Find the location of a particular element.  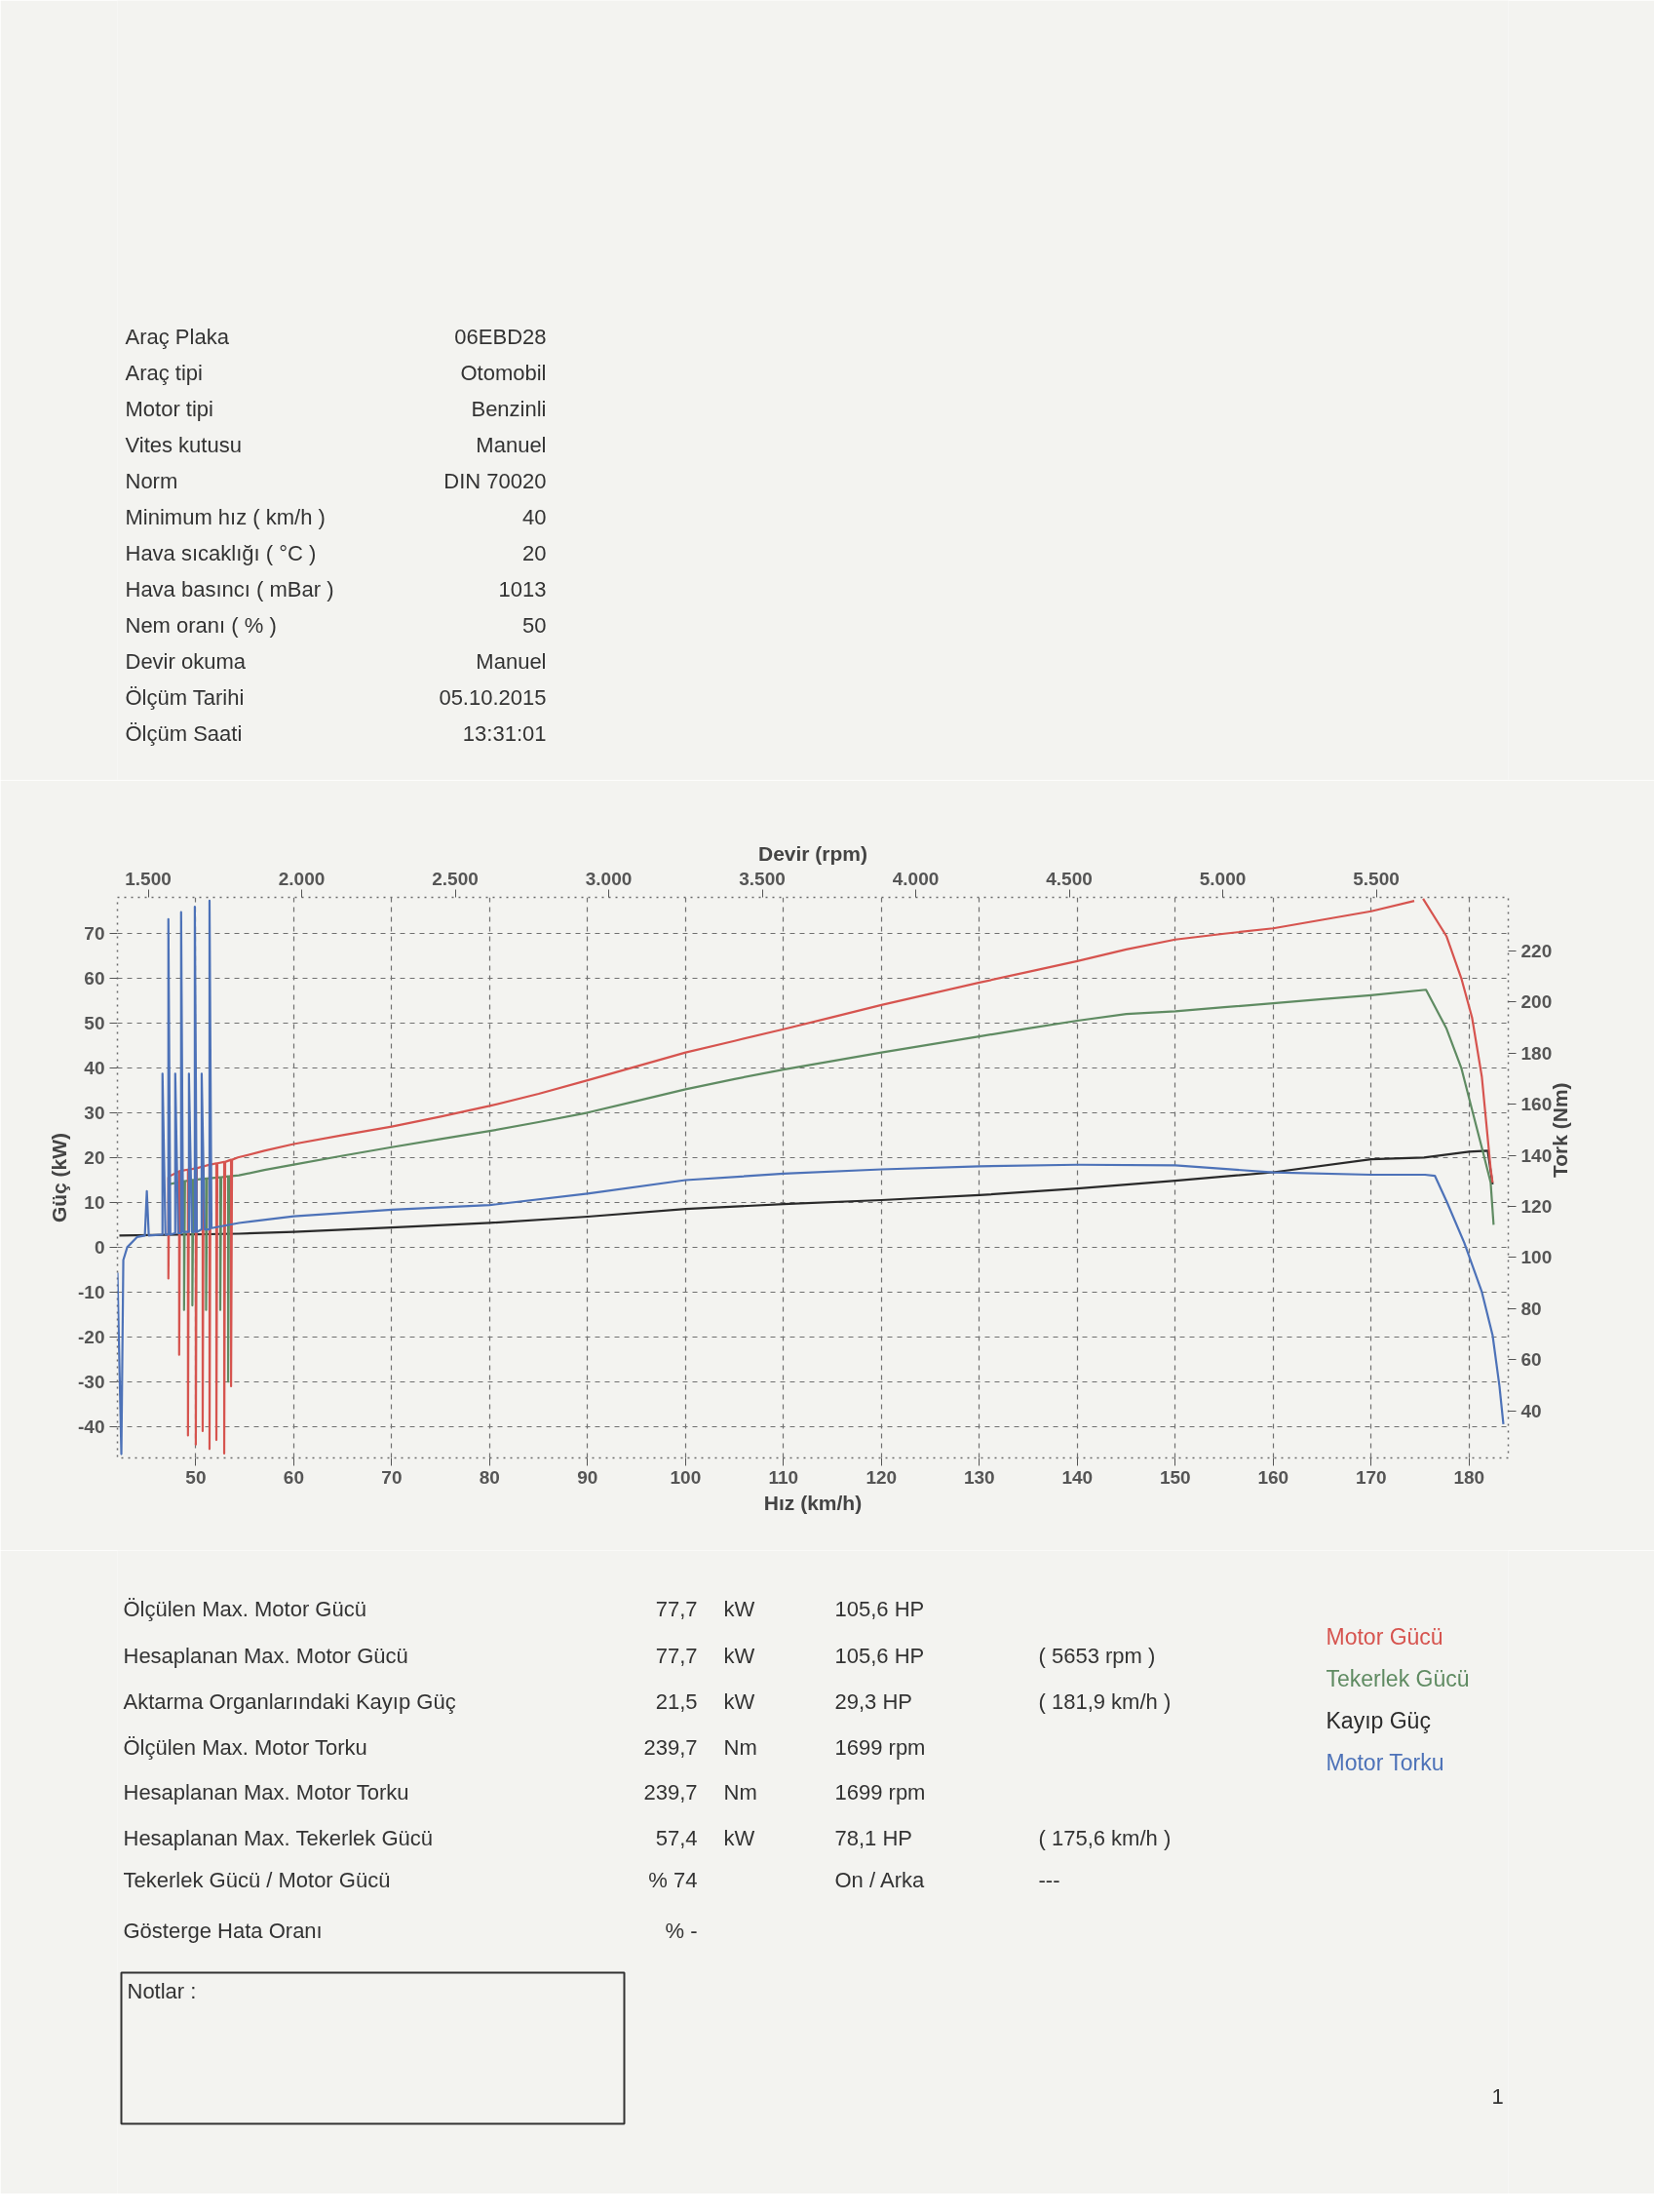

text: Norm is located at coordinates (152, 481).